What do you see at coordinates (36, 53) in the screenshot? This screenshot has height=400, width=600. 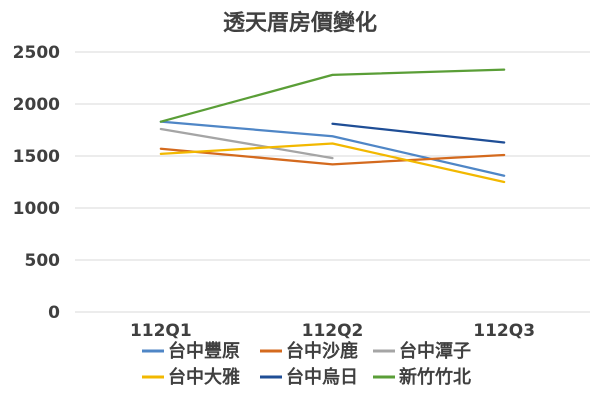 I see `y-tick-label: 2500` at bounding box center [36, 53].